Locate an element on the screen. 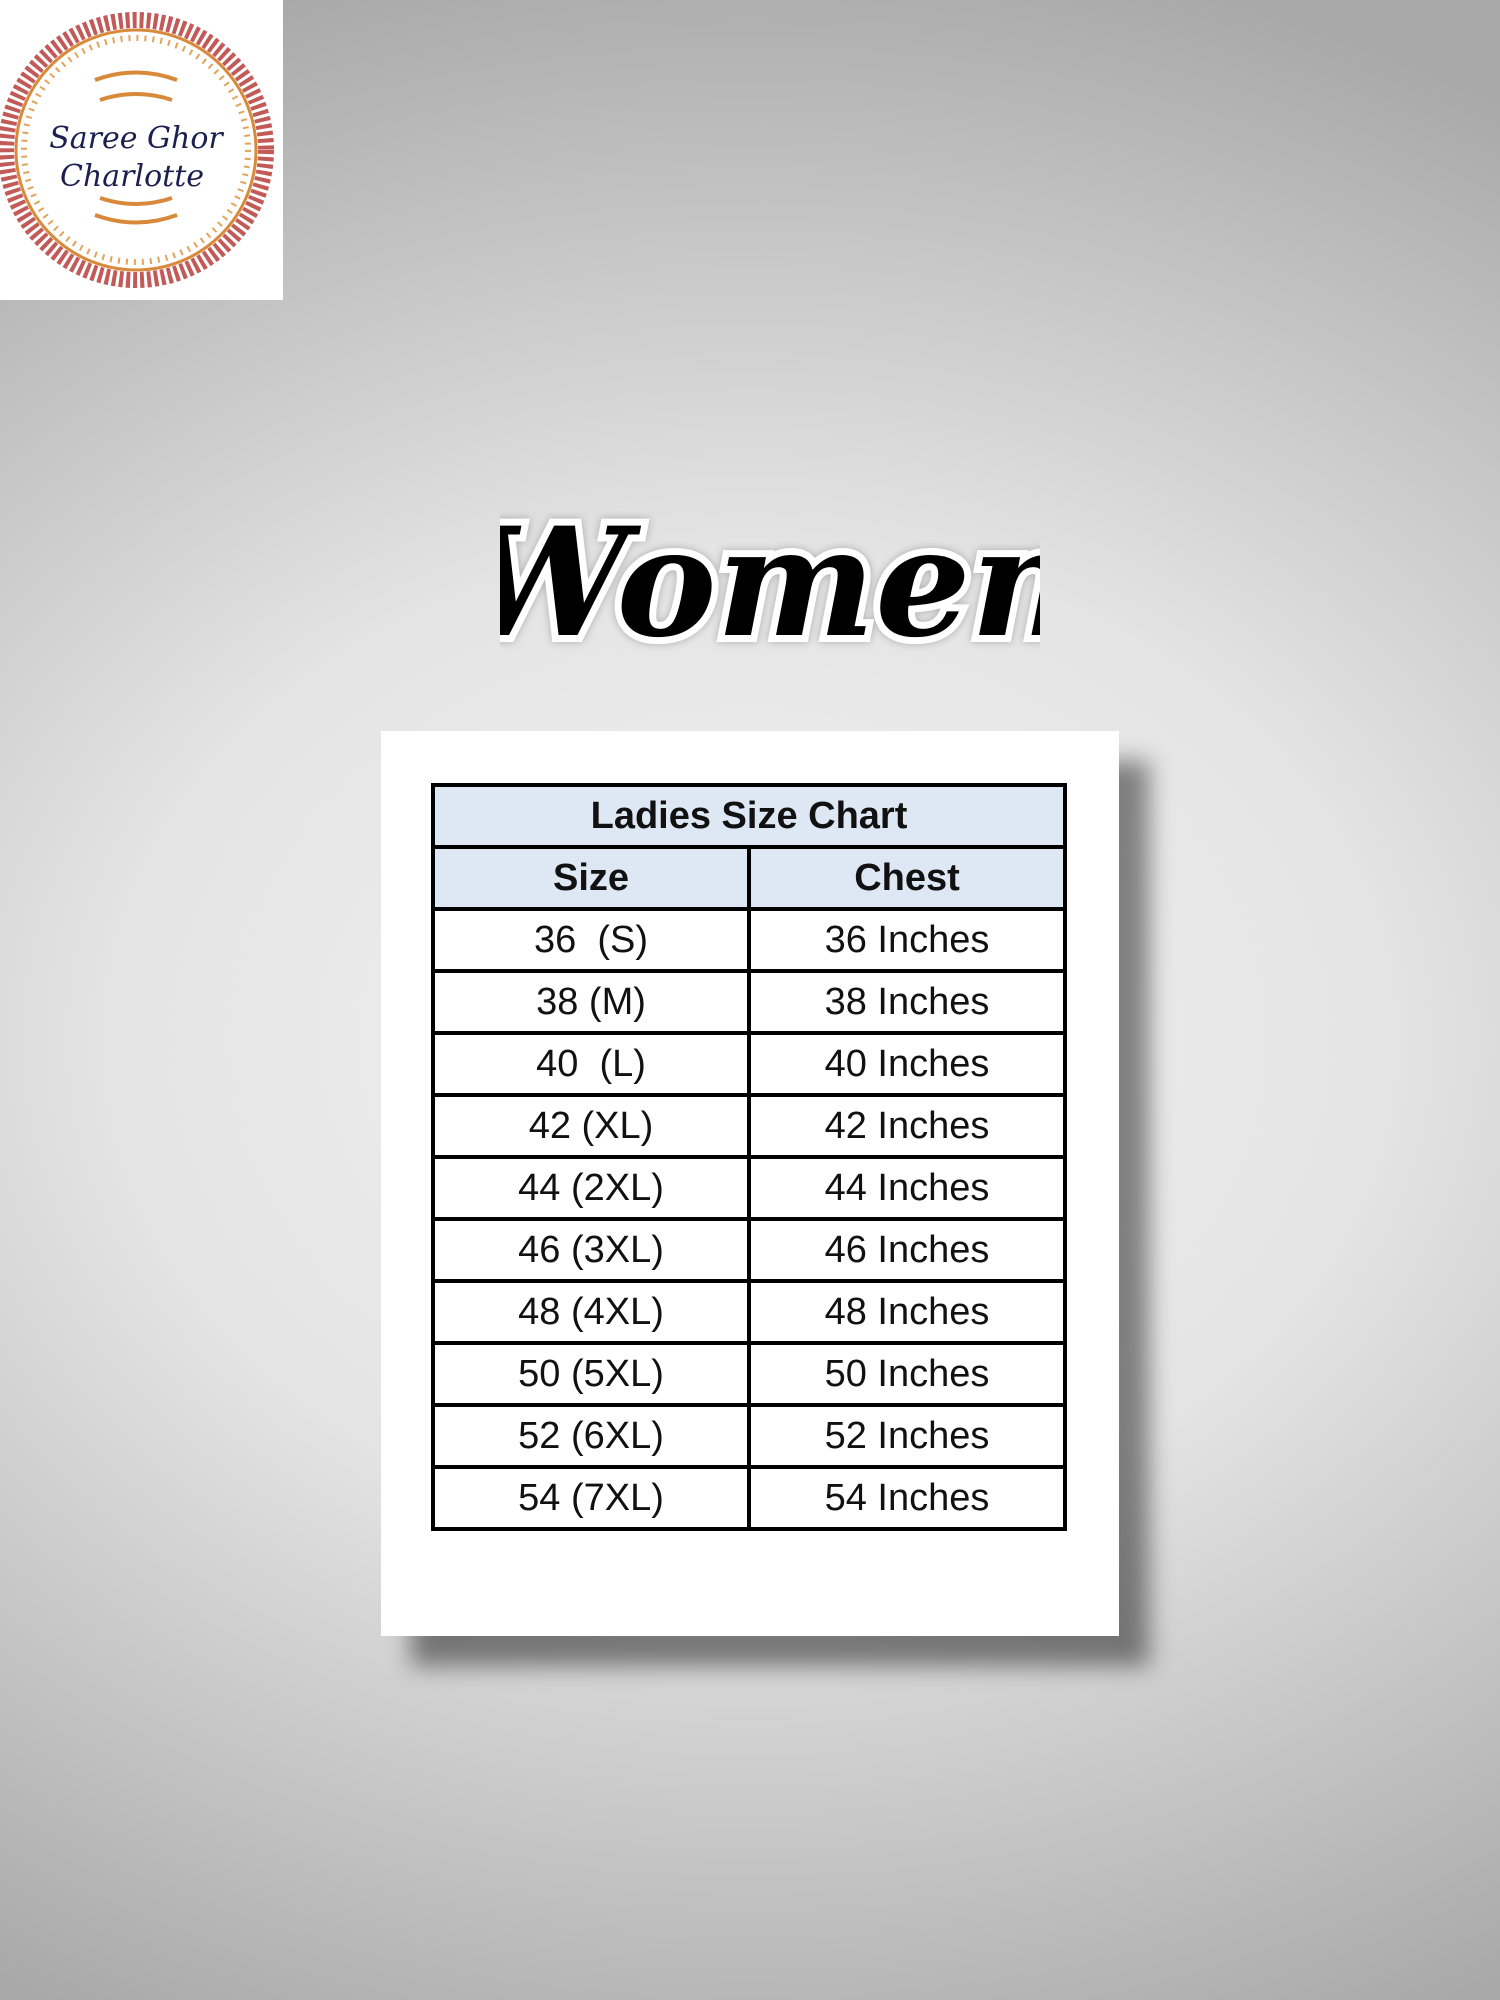 The height and width of the screenshot is (2000, 1500). chest-cell: 46 Inches is located at coordinates (907, 1250).